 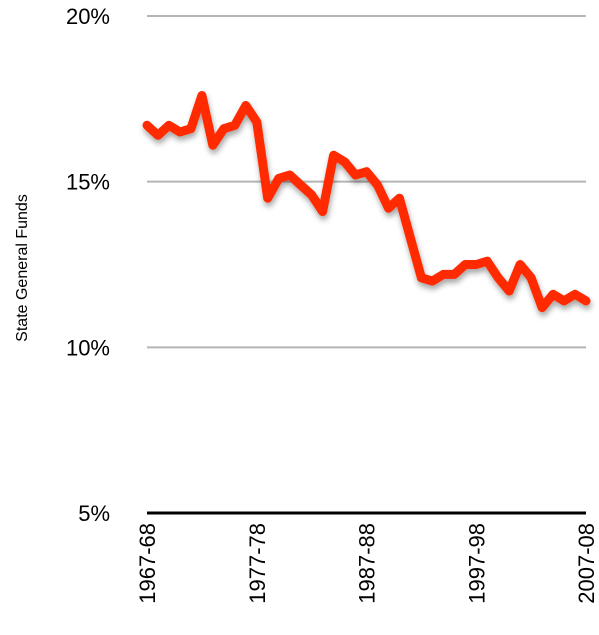 What do you see at coordinates (22, 268) in the screenshot?
I see `y-axis-label: State General Funds` at bounding box center [22, 268].